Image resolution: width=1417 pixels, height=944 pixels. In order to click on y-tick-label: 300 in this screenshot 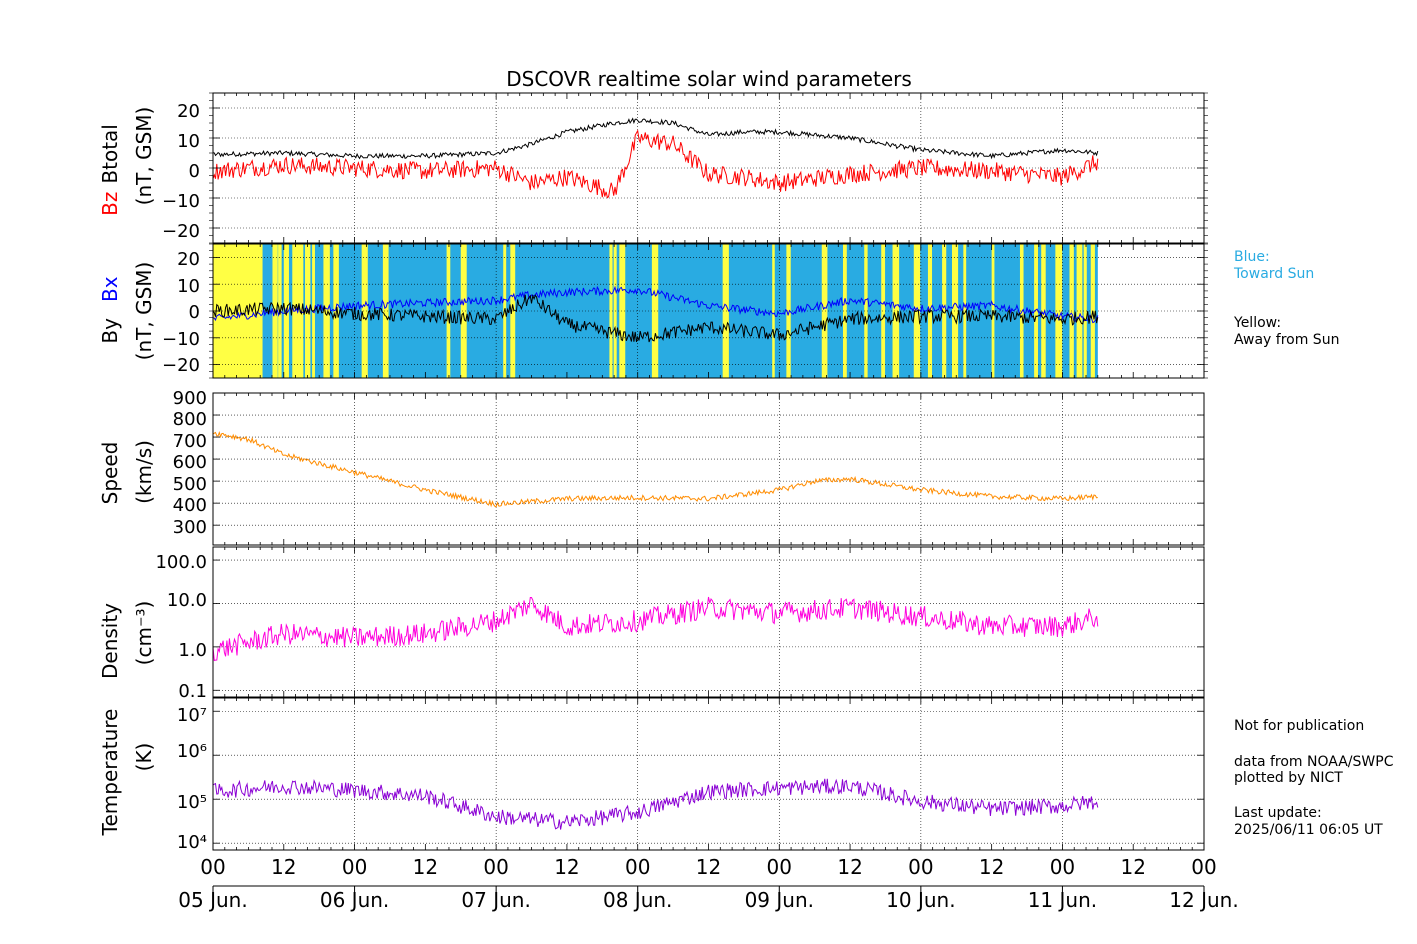, I will do `click(190, 527)`.